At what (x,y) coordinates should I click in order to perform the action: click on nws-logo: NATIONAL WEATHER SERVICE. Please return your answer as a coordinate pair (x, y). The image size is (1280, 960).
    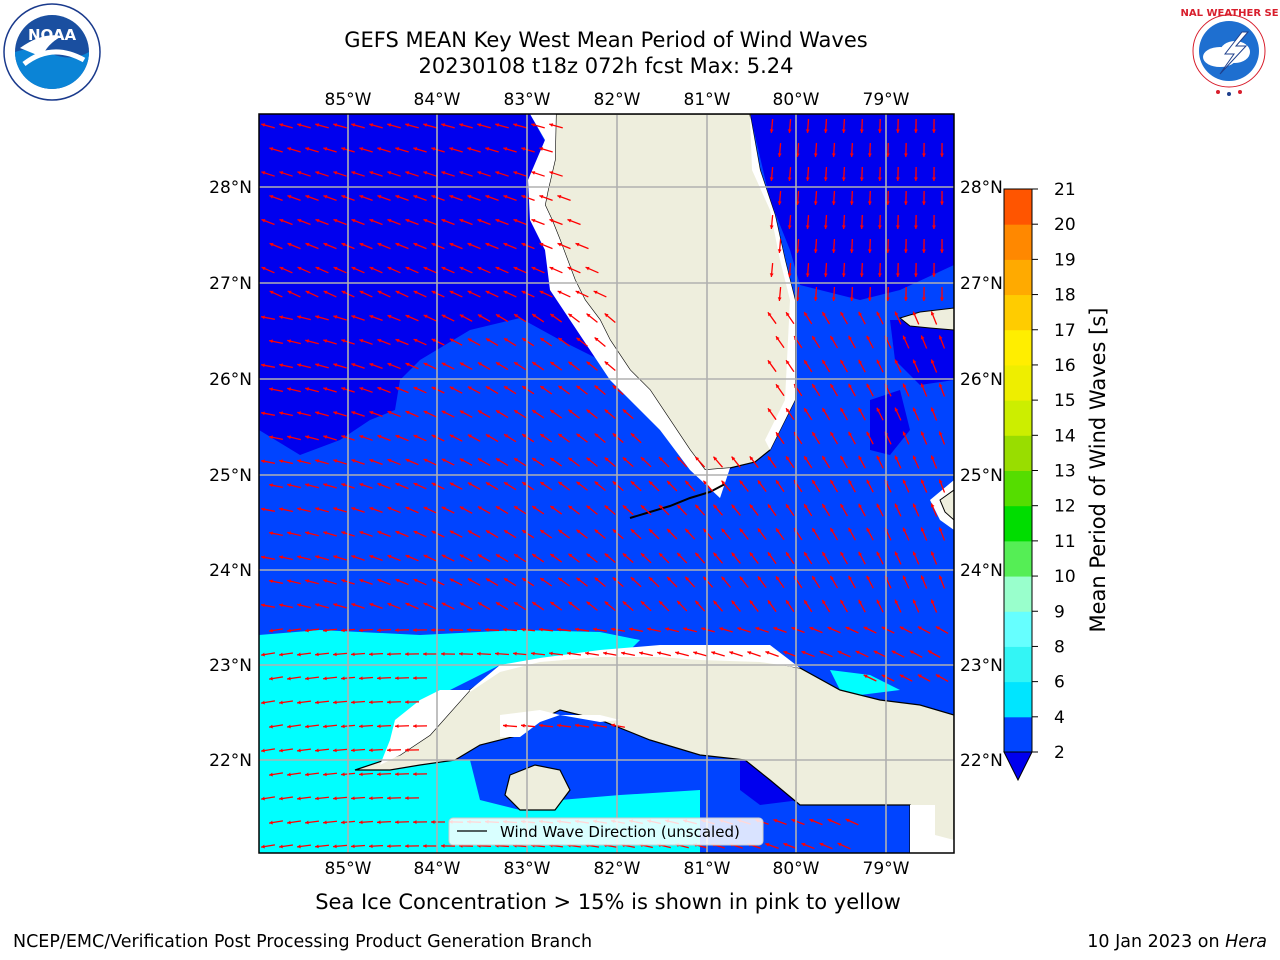
    Looking at the image, I should click on (1229, 51).